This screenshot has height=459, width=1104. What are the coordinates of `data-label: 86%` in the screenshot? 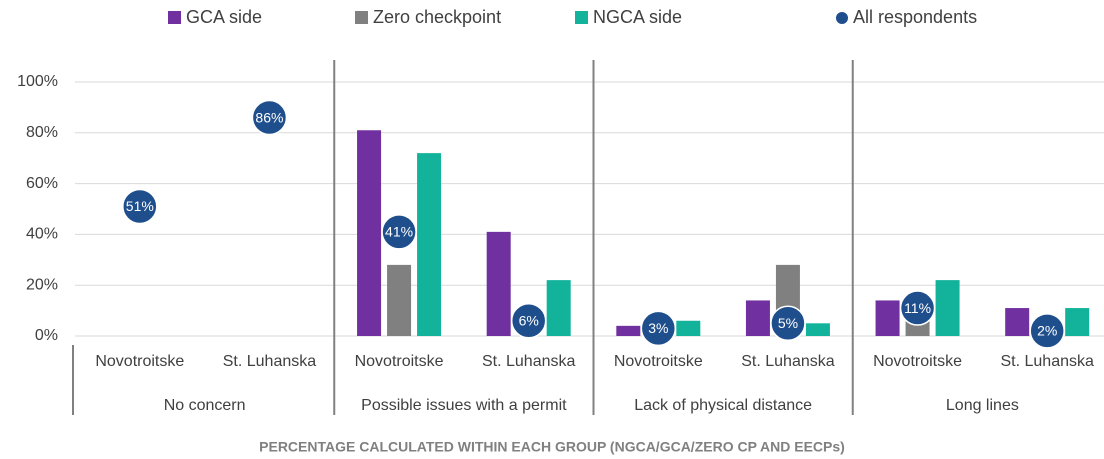 It's located at (269, 117).